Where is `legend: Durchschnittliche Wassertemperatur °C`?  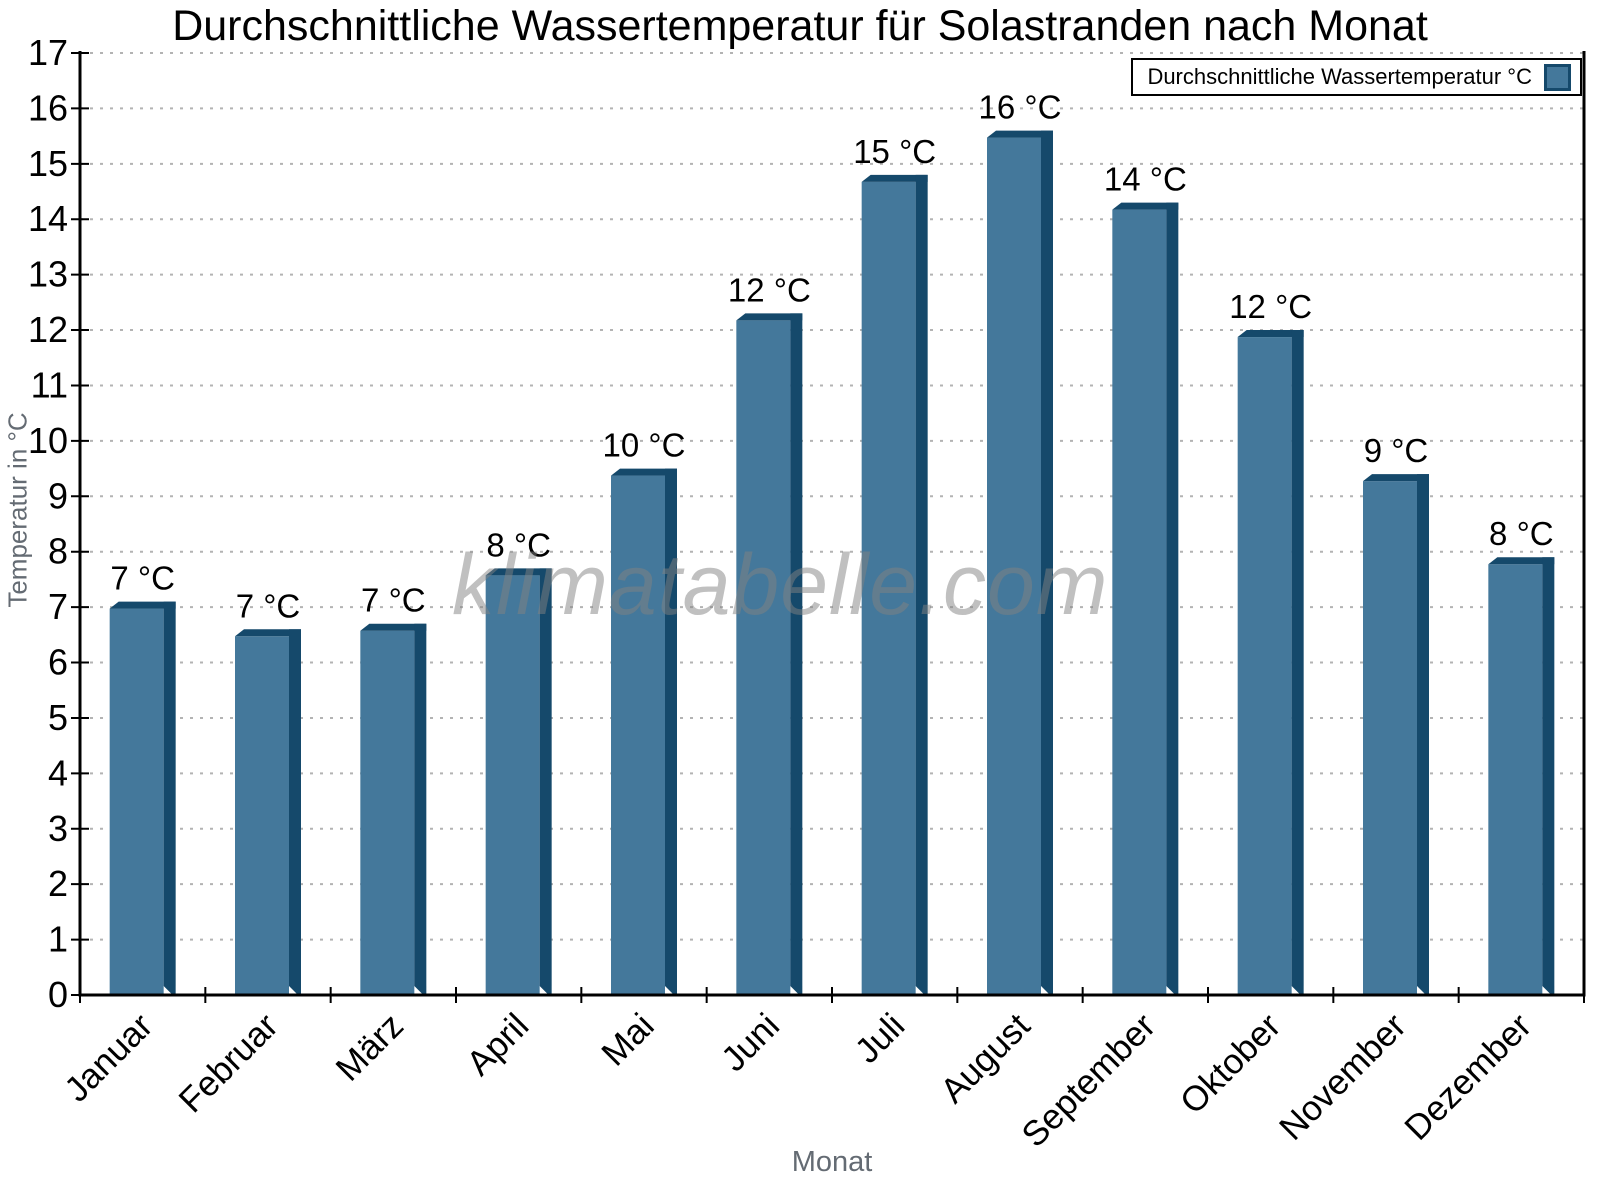
legend: Durchschnittliche Wassertemperatur °C is located at coordinates (1356, 77).